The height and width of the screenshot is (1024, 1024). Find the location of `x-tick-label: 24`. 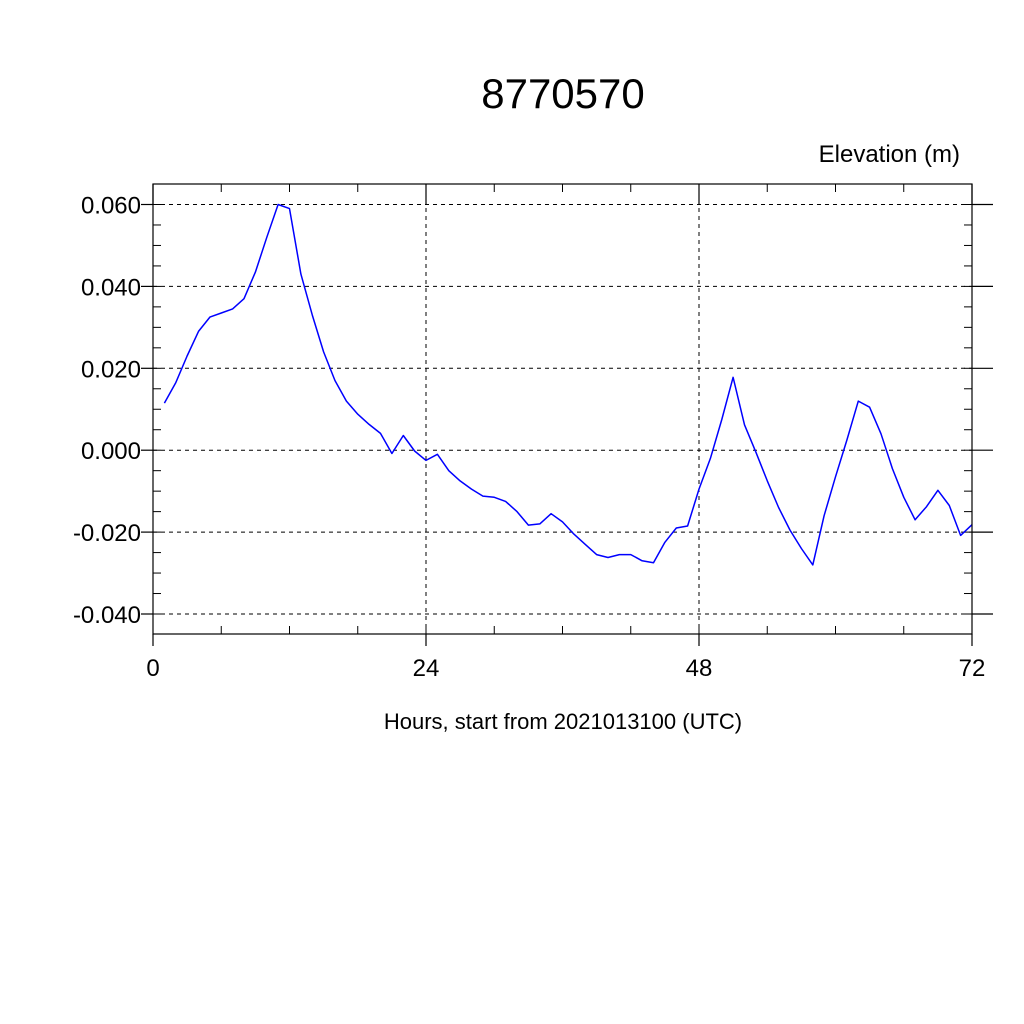

x-tick-label: 24 is located at coordinates (426, 668).